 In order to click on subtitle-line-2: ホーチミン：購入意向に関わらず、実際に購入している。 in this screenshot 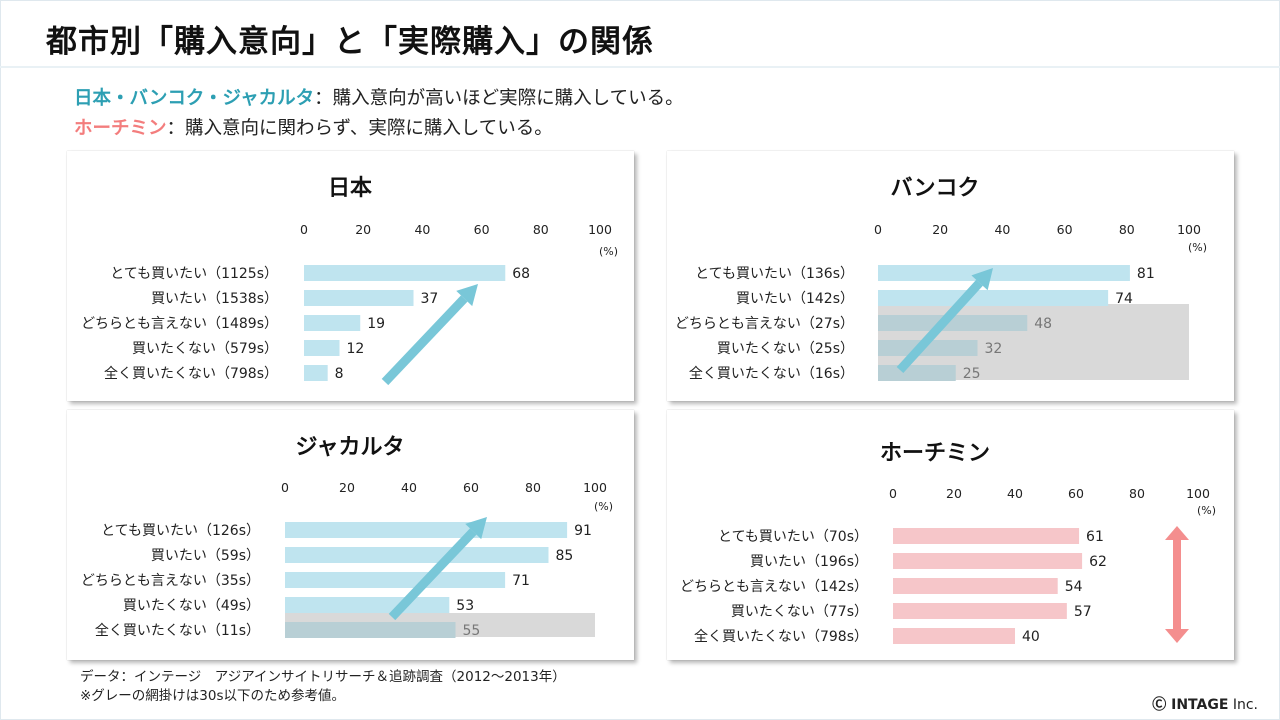, I will do `click(313, 127)`.